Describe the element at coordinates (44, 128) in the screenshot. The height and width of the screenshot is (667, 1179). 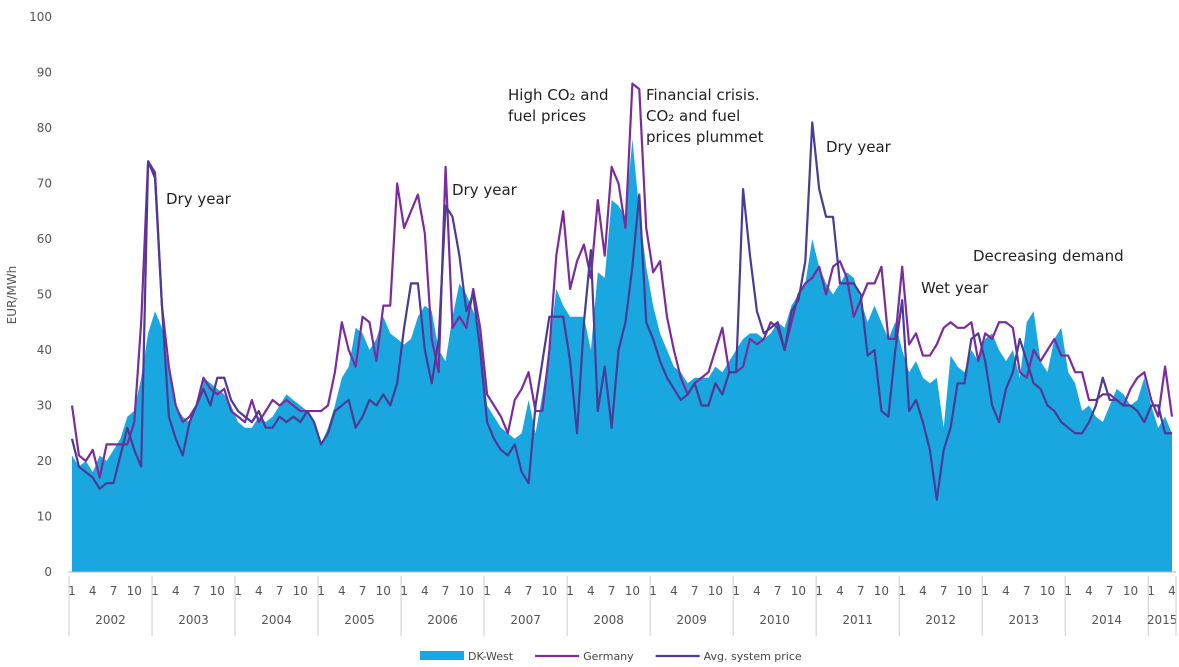
I see `y-tick-label: 80` at that location.